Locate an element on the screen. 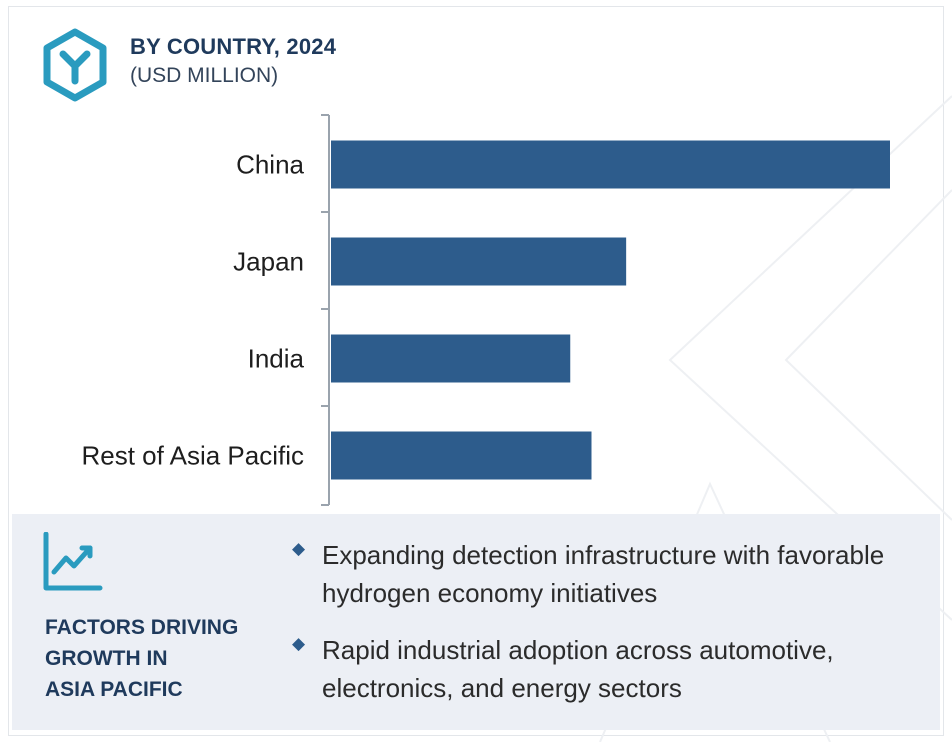  trend-chart-icon is located at coordinates (73, 561).